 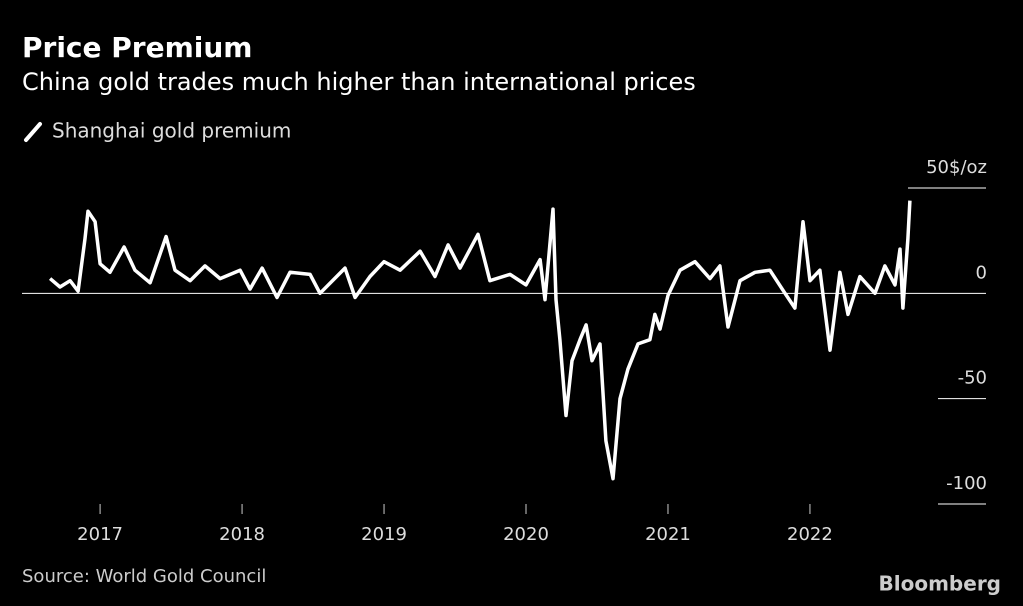 I want to click on brand: Bloomberg, so click(x=940, y=584).